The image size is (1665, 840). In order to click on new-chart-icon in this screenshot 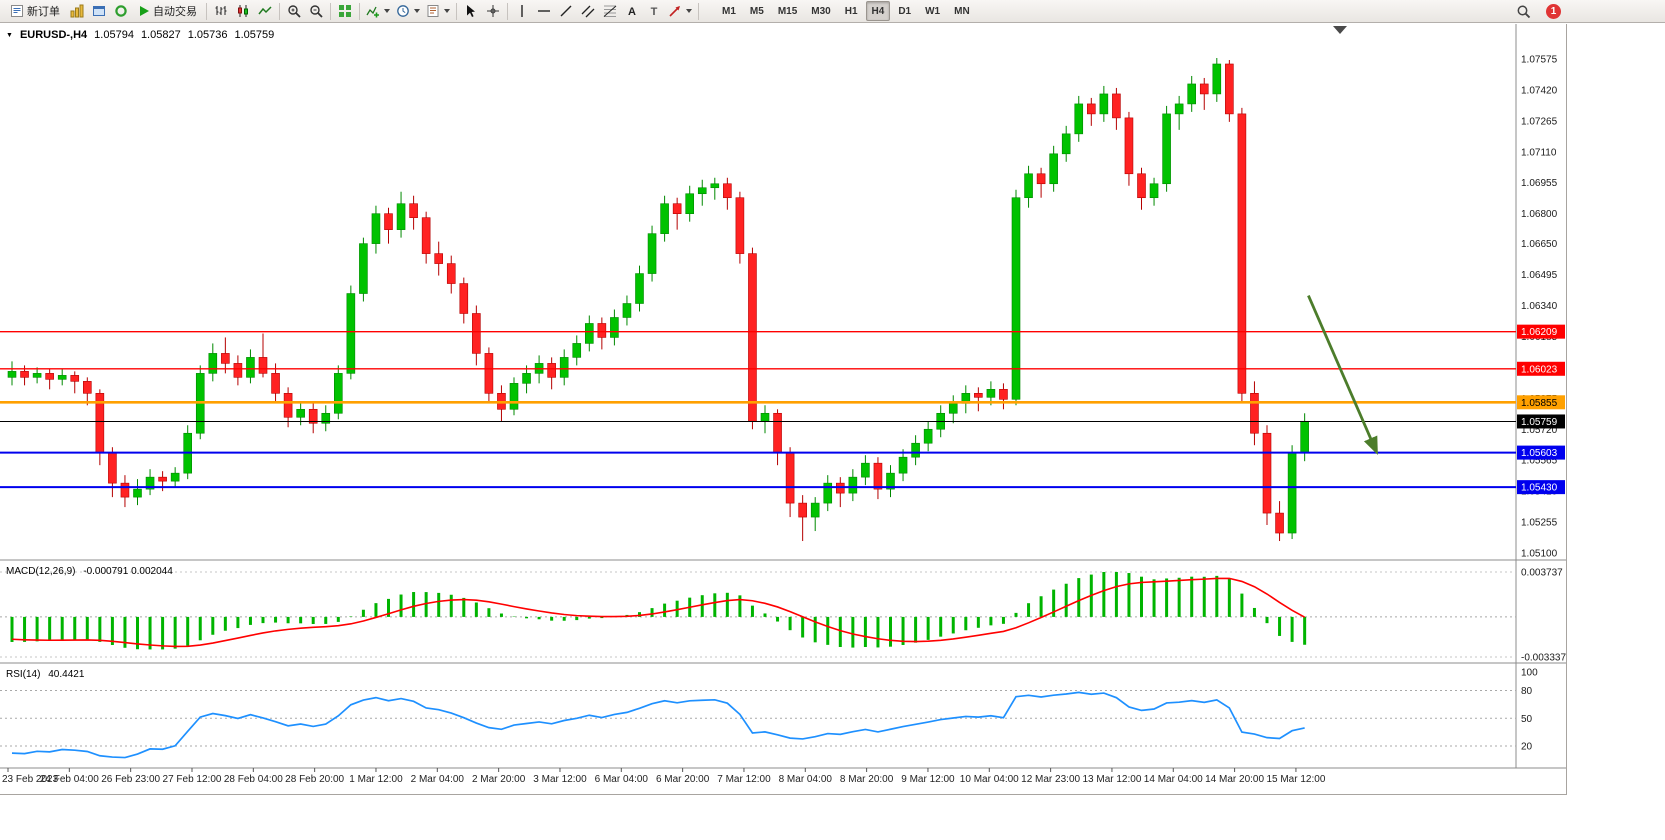, I will do `click(77, 11)`.